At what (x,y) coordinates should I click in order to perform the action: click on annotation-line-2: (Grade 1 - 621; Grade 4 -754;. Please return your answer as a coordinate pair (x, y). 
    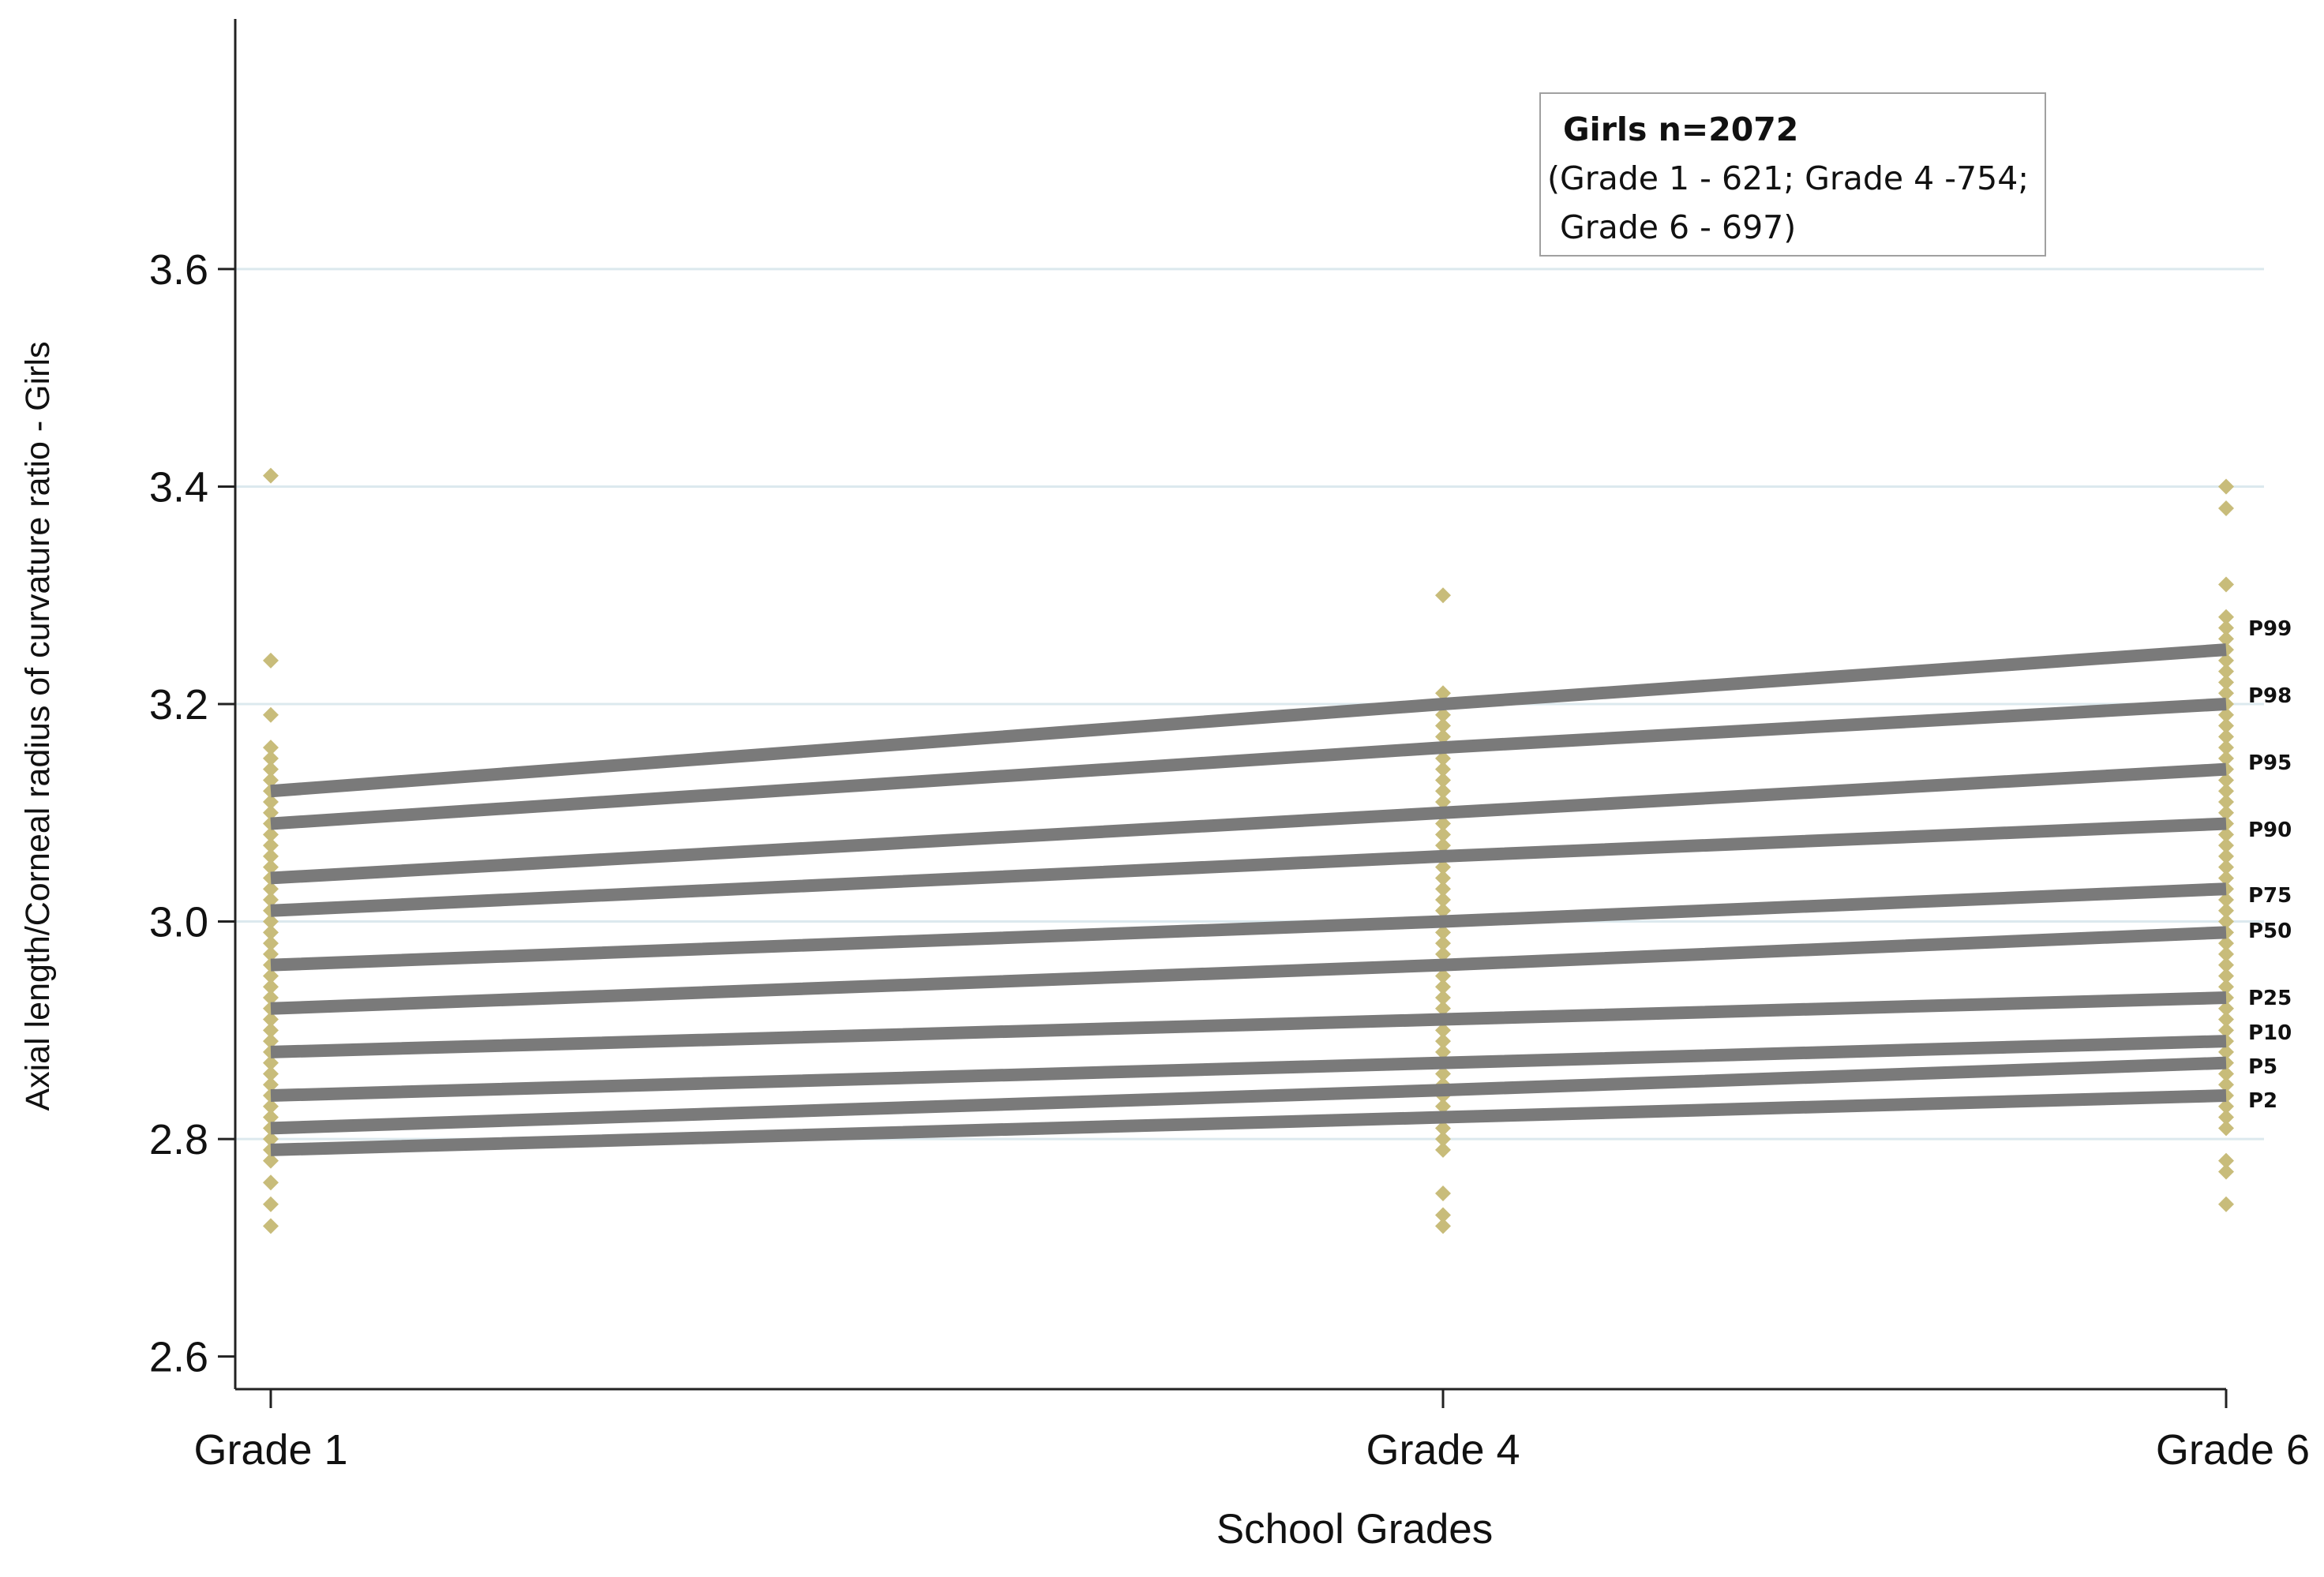
    Looking at the image, I should click on (1789, 178).